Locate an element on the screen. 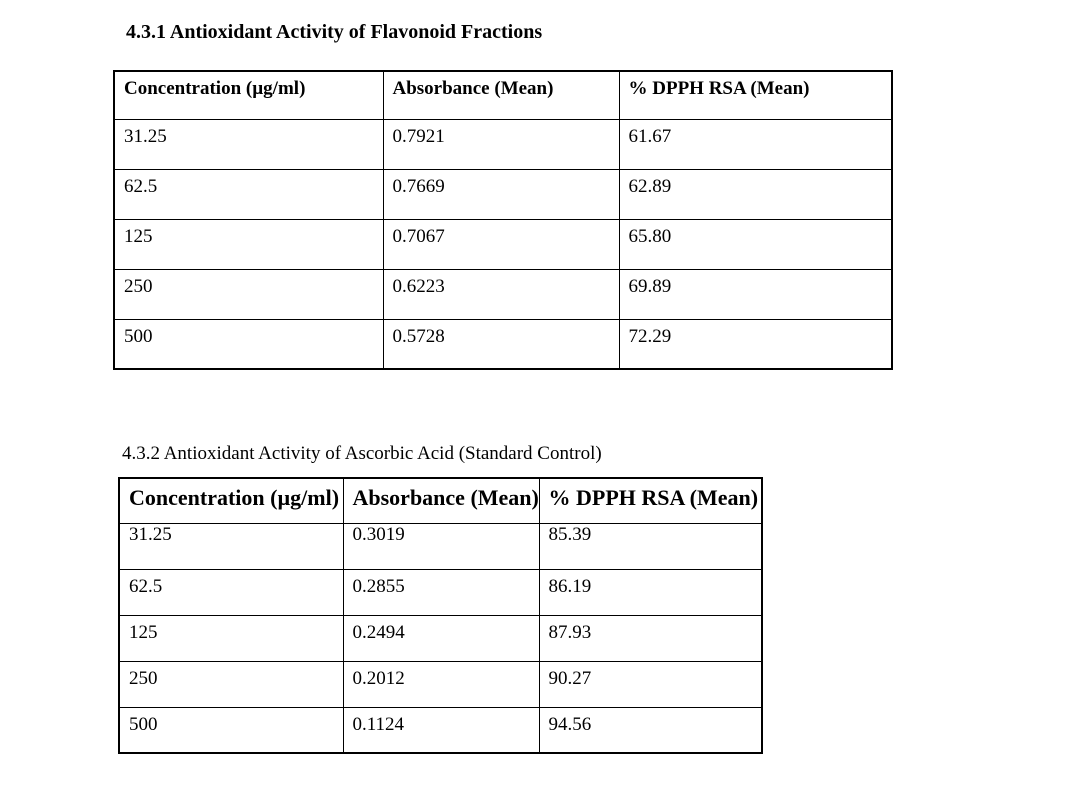 The width and height of the screenshot is (1080, 806). table-cell: 0.3019 is located at coordinates (441, 546).